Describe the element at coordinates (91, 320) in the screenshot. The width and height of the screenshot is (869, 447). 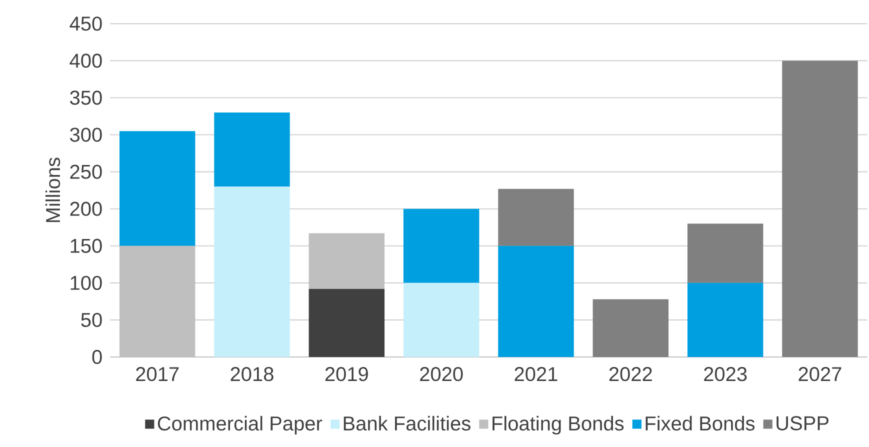
I see `y-tick-label: 50` at that location.